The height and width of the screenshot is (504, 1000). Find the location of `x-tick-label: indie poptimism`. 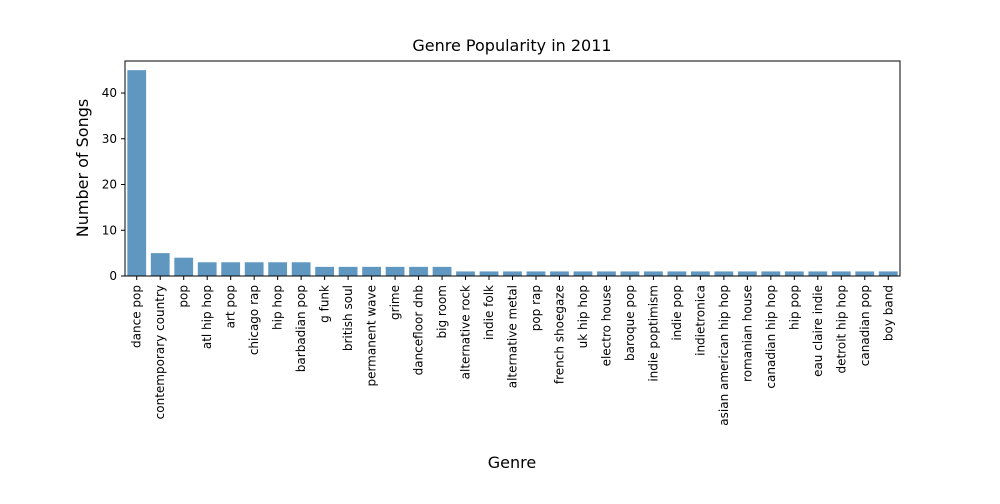

x-tick-label: indie poptimism is located at coordinates (653, 333).